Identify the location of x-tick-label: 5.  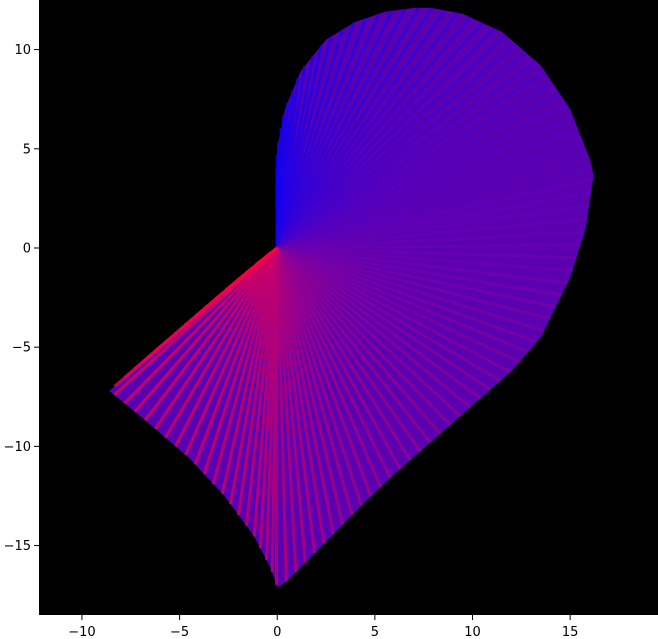
(375, 632).